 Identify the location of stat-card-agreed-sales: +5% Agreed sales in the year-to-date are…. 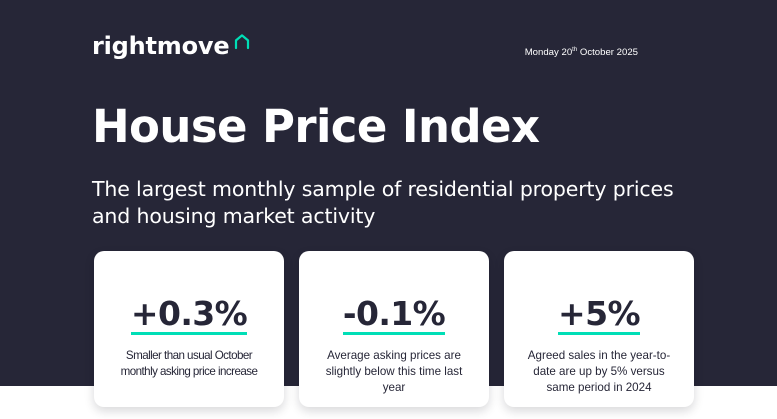
(599, 329).